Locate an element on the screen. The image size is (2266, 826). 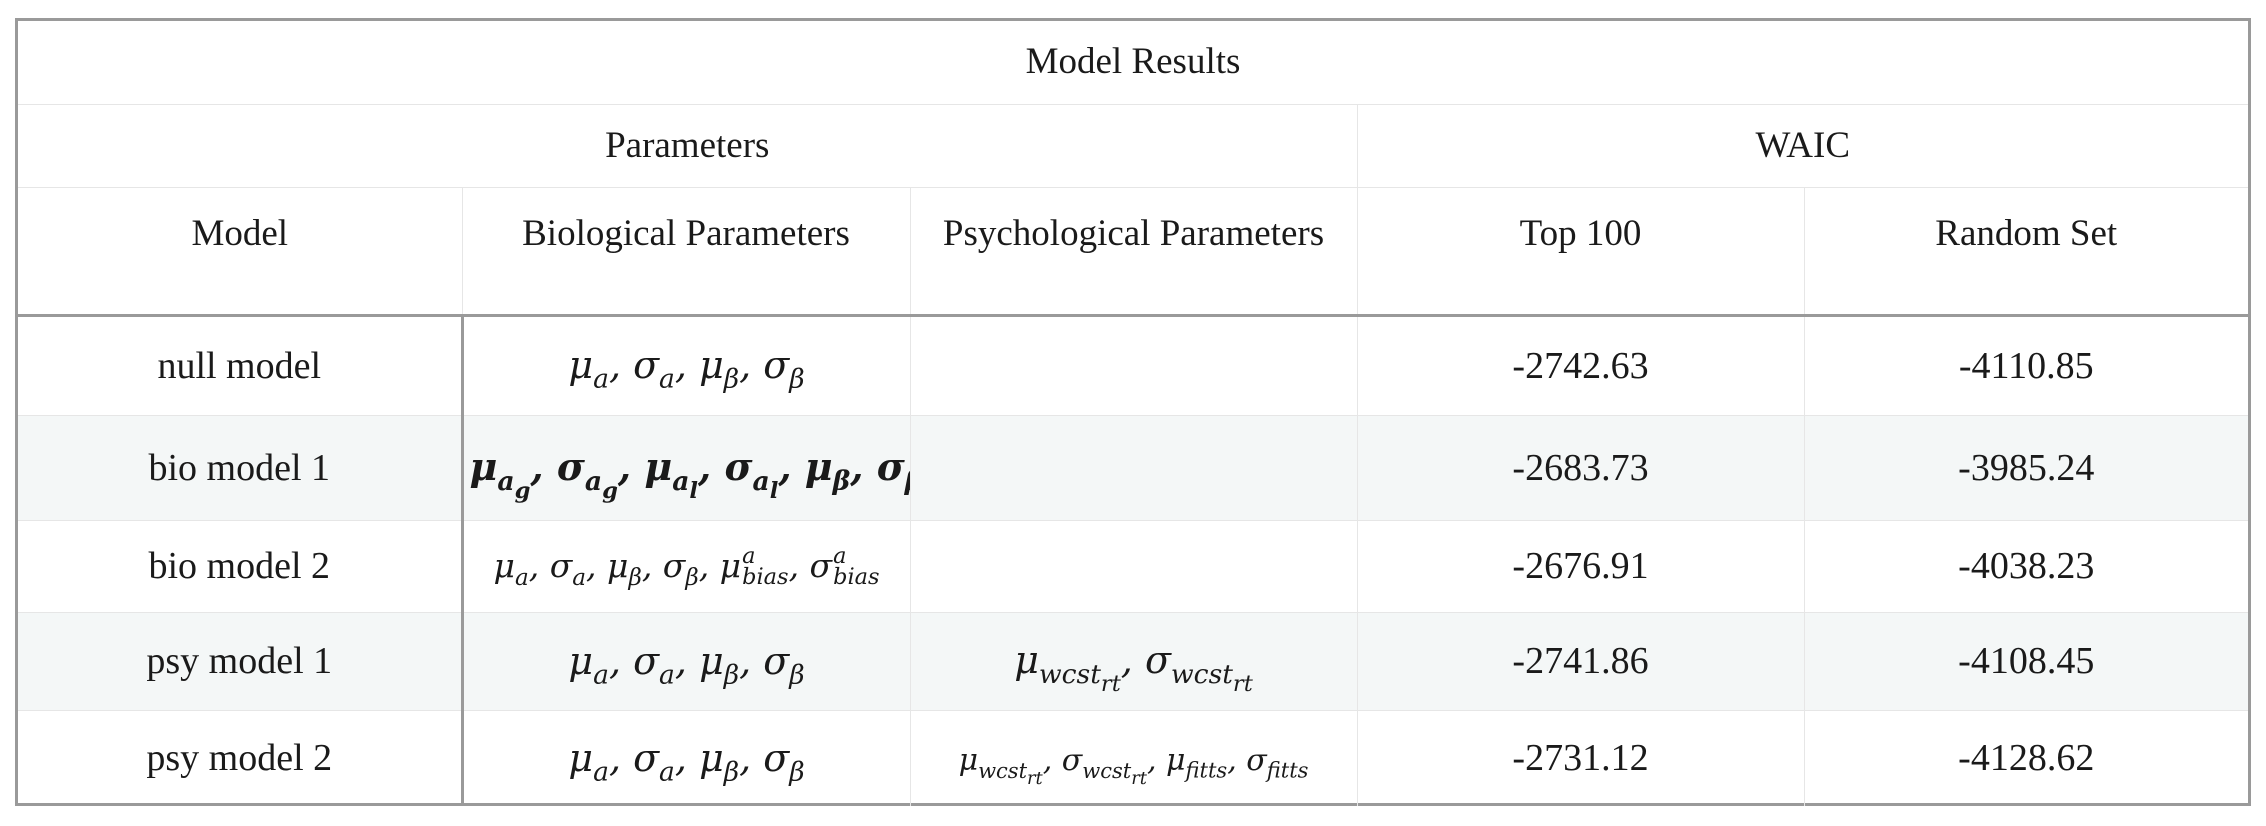
math-formula: μwcstrt, σwcstrt, μfitts, σfitts is located at coordinates (1133, 766).